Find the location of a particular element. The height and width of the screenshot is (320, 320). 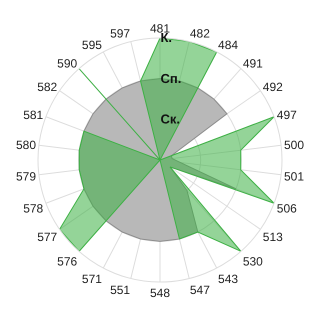

spoke-label: 484 is located at coordinates (228, 45).